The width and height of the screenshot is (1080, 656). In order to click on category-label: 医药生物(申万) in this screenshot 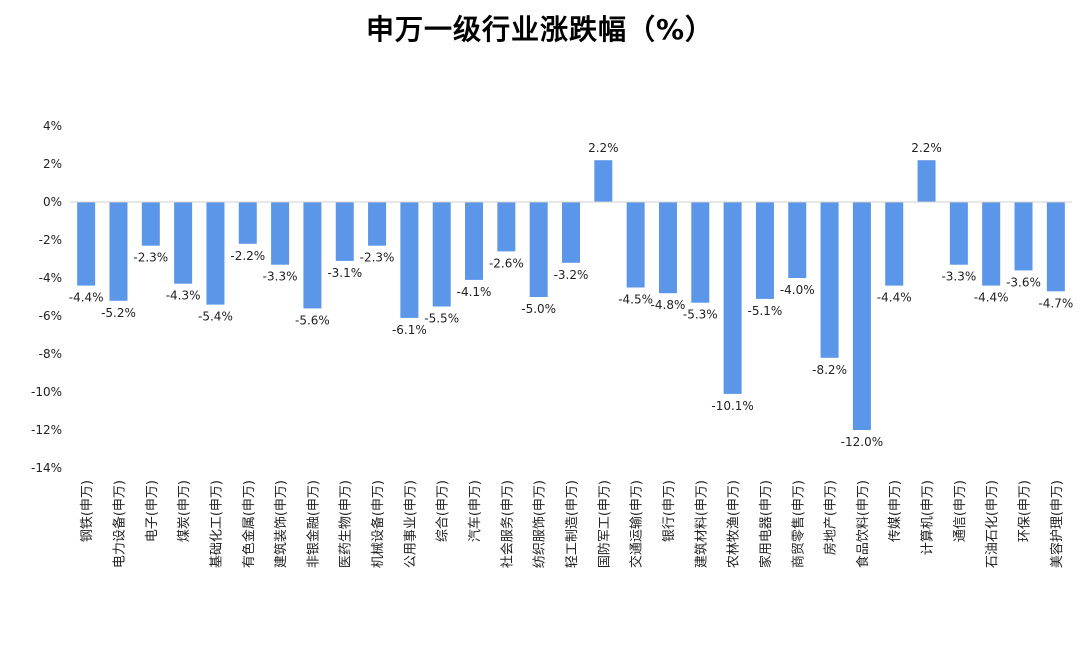, I will do `click(346, 524)`.